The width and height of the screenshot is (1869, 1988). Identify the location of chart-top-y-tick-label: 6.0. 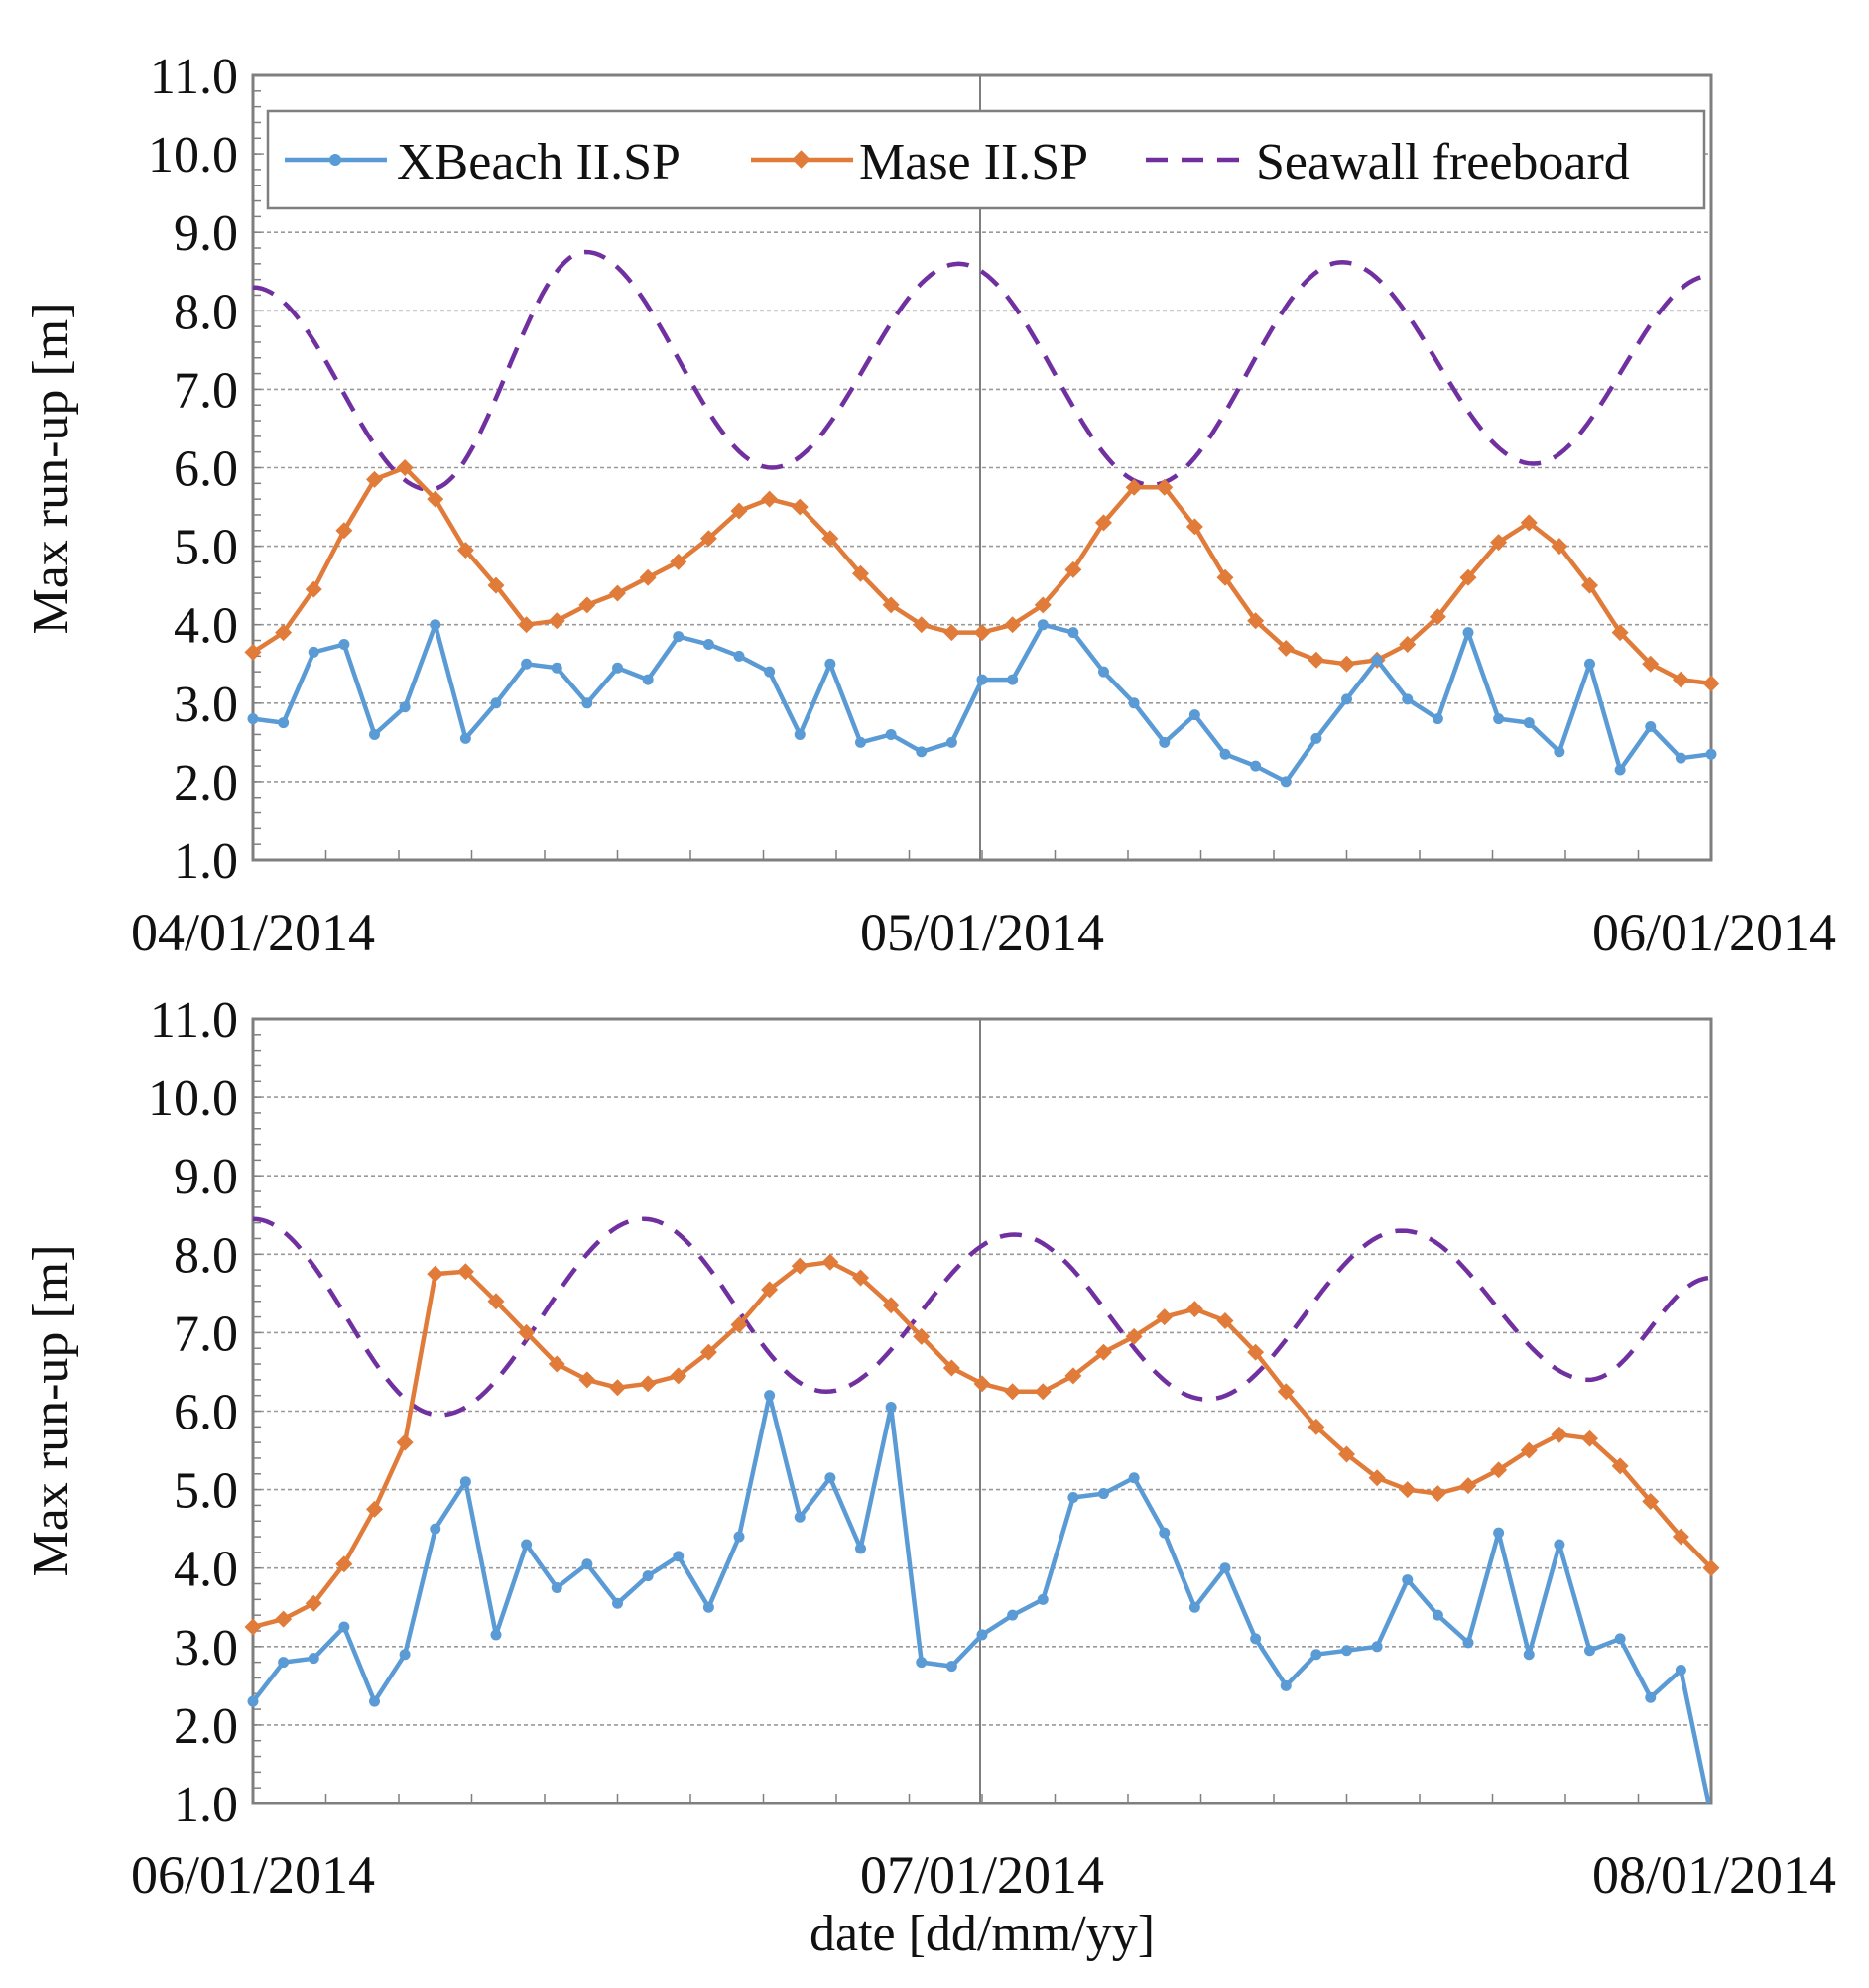
(206, 470).